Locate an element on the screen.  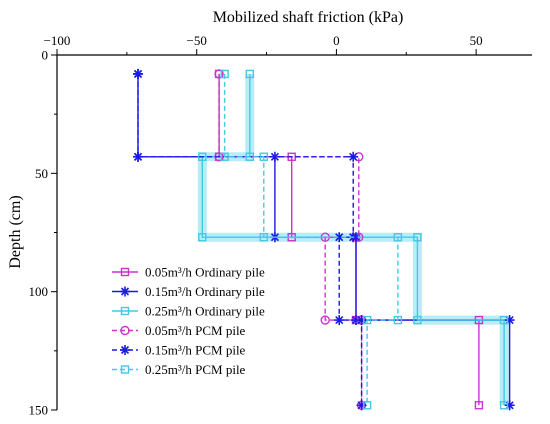
y-tick-label: 0 is located at coordinates (45, 55).